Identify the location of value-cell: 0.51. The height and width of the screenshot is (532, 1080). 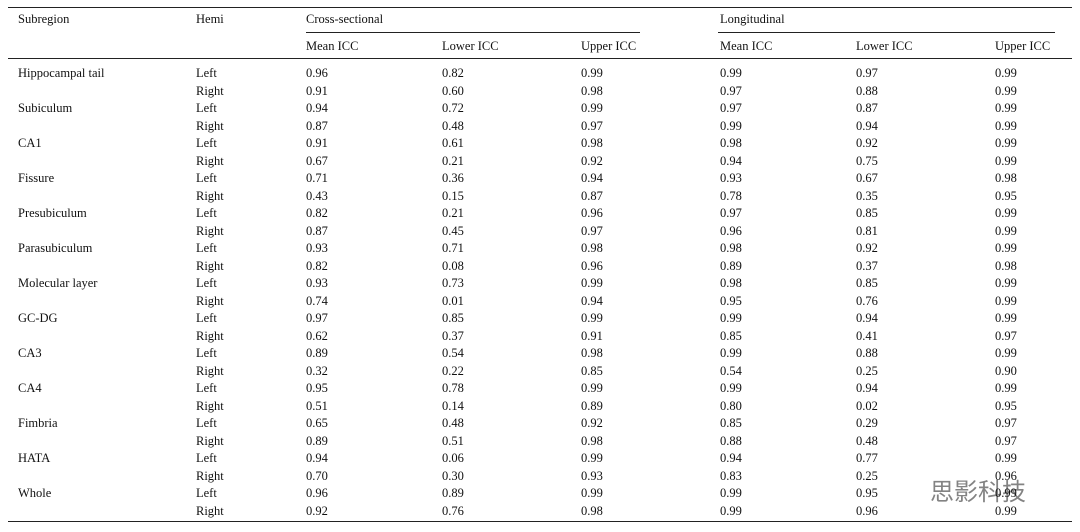
(317, 405).